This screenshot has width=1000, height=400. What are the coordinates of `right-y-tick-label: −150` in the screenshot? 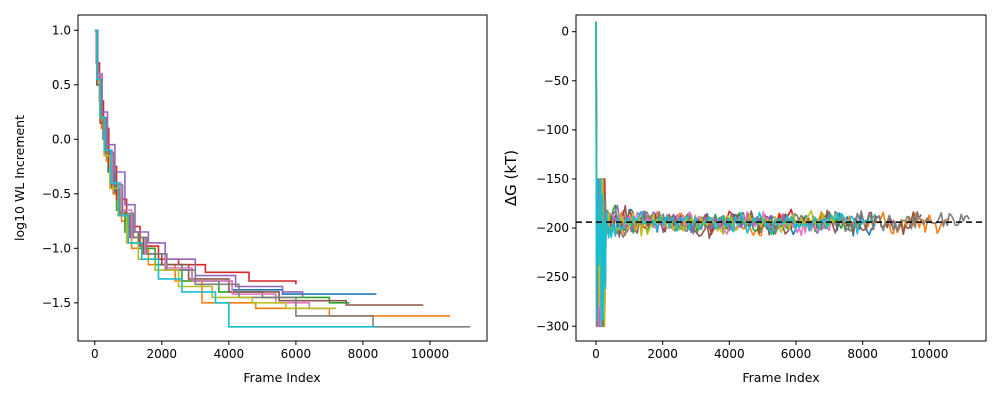 It's located at (552, 179).